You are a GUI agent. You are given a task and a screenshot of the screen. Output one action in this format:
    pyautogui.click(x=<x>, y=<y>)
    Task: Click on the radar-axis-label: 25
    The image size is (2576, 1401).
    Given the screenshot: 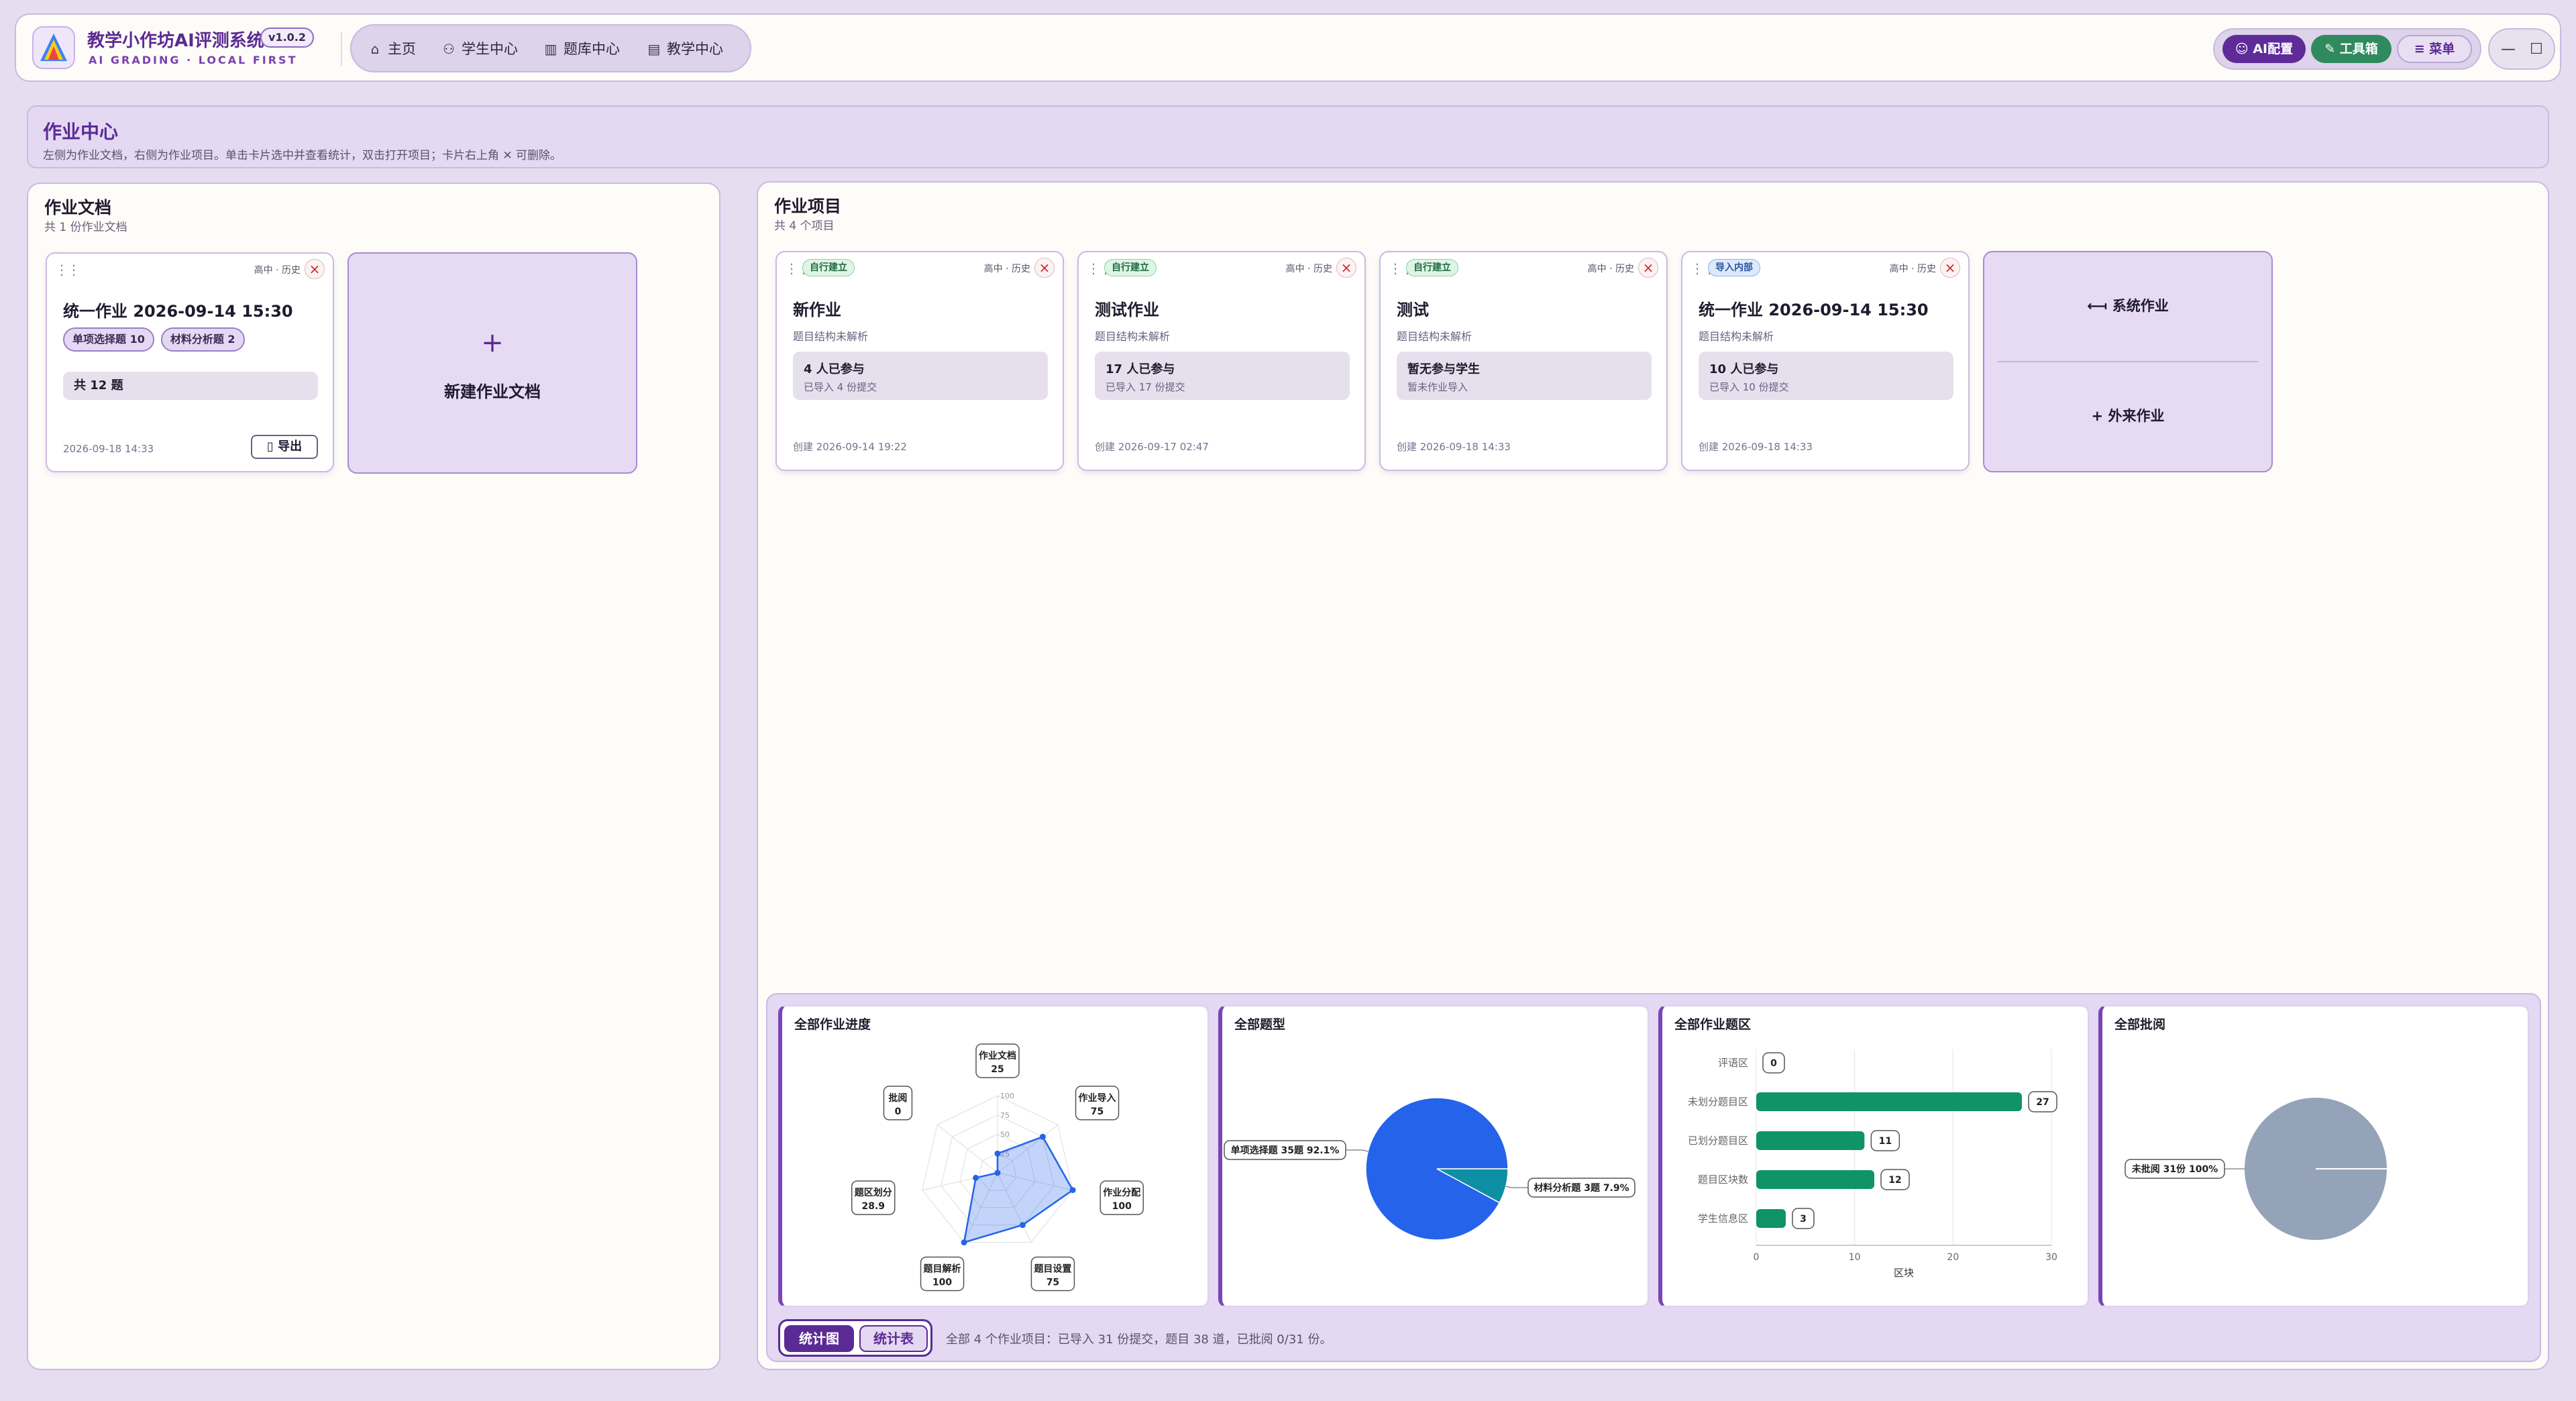 What is the action you would take?
    pyautogui.click(x=997, y=1069)
    